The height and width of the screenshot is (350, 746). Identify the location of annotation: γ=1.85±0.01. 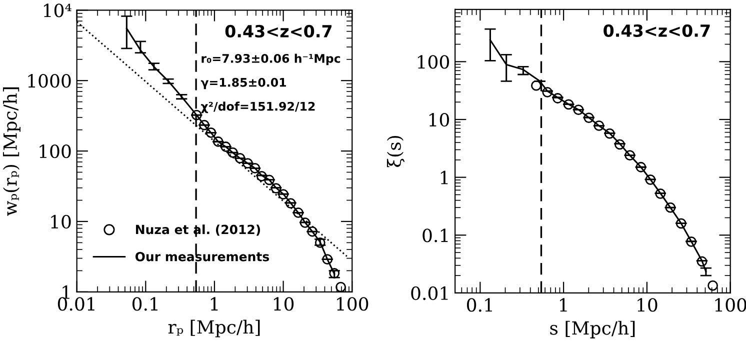
(243, 84).